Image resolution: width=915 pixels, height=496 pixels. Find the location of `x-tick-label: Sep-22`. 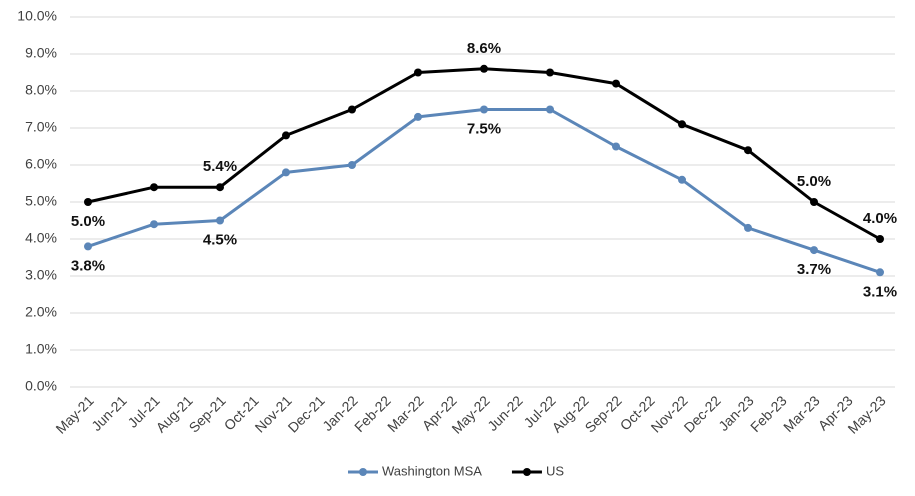

x-tick-label: Sep-22 is located at coordinates (602, 413).